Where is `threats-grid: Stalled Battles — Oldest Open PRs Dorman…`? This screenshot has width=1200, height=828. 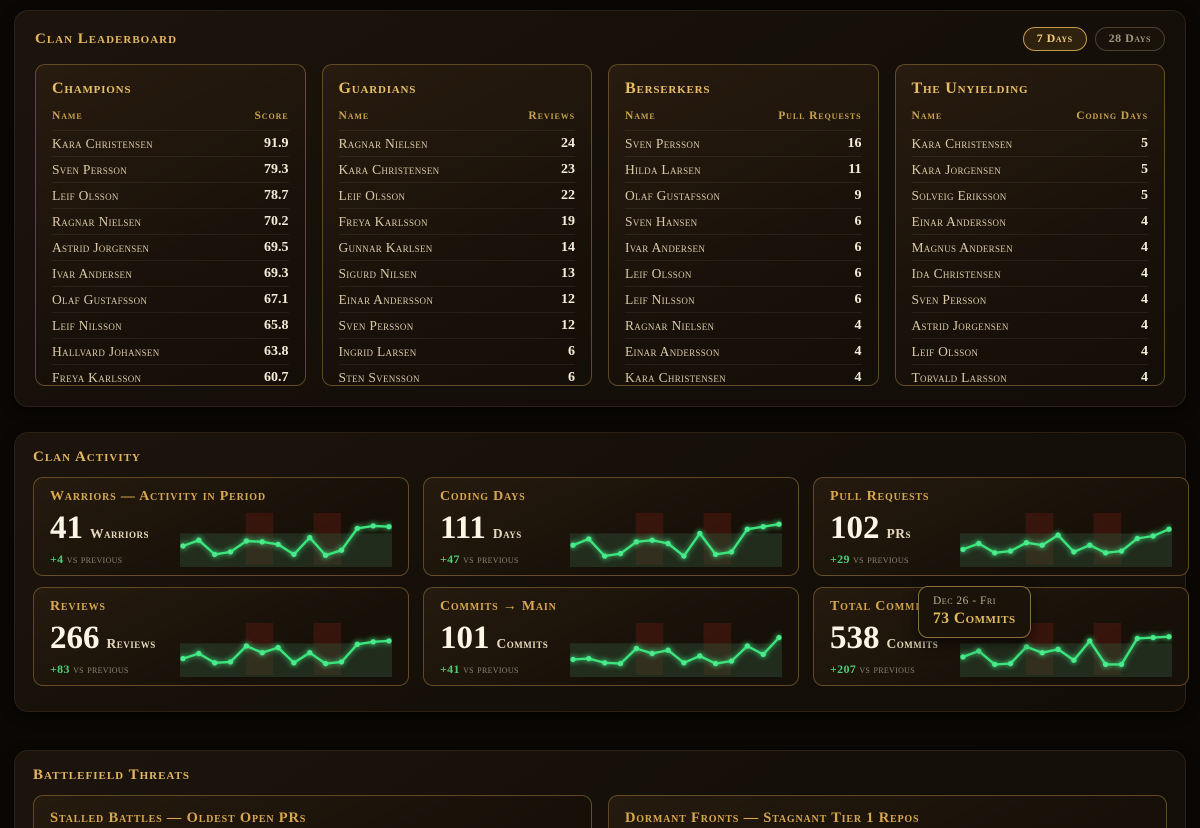 threats-grid: Stalled Battles — Oldest Open PRs Dorman… is located at coordinates (600, 811).